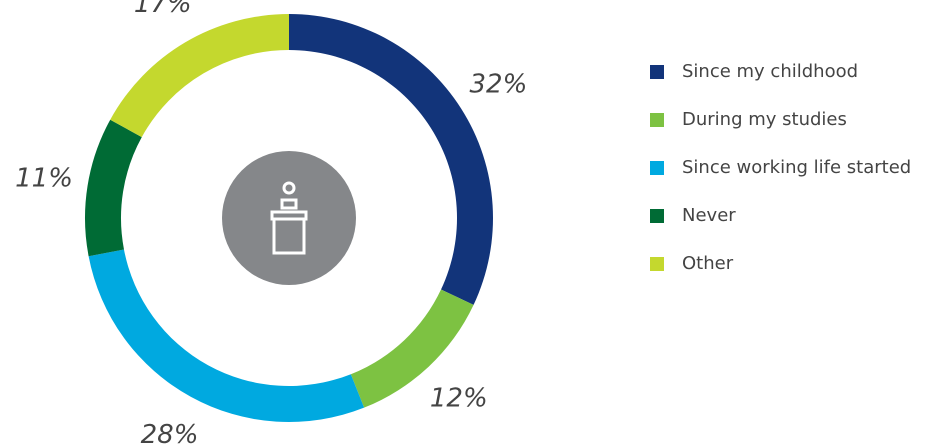  I want to click on center-icon, so click(289, 218).